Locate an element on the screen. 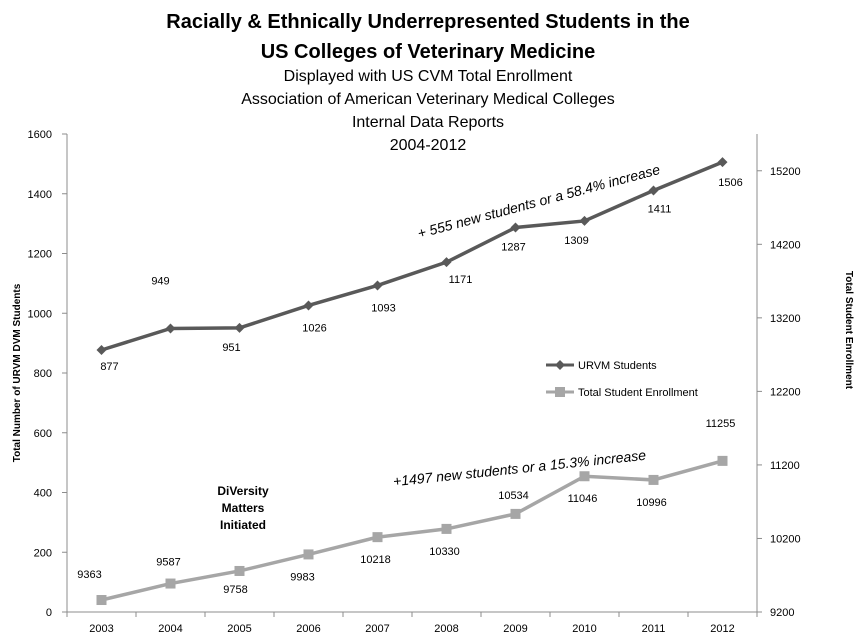 This screenshot has height=640, width=856. left-tick-label: 400 is located at coordinates (43, 494).